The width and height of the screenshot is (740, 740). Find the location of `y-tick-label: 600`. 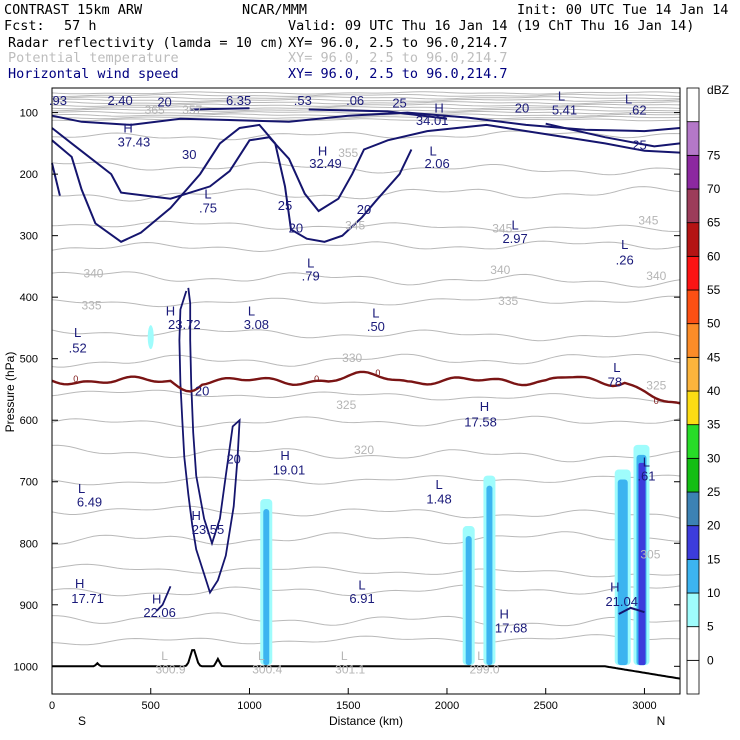

y-tick-label: 600 is located at coordinates (29, 421).